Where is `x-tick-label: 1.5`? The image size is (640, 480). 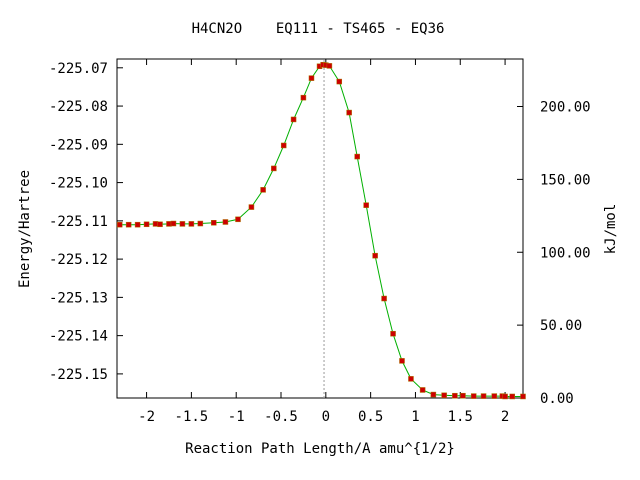
x-tick-label: 1.5 is located at coordinates (460, 417).